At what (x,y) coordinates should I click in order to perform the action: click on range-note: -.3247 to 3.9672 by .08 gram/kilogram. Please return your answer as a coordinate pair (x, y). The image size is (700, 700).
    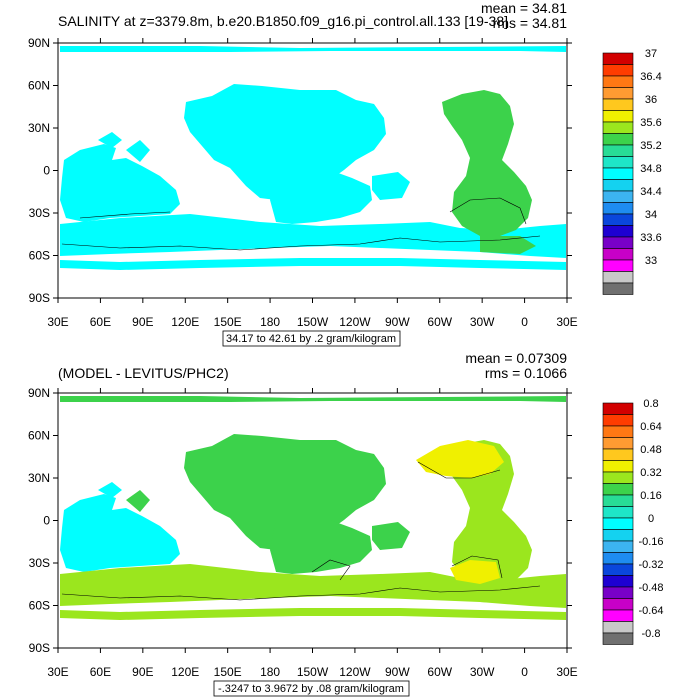
    Looking at the image, I should click on (311, 689).